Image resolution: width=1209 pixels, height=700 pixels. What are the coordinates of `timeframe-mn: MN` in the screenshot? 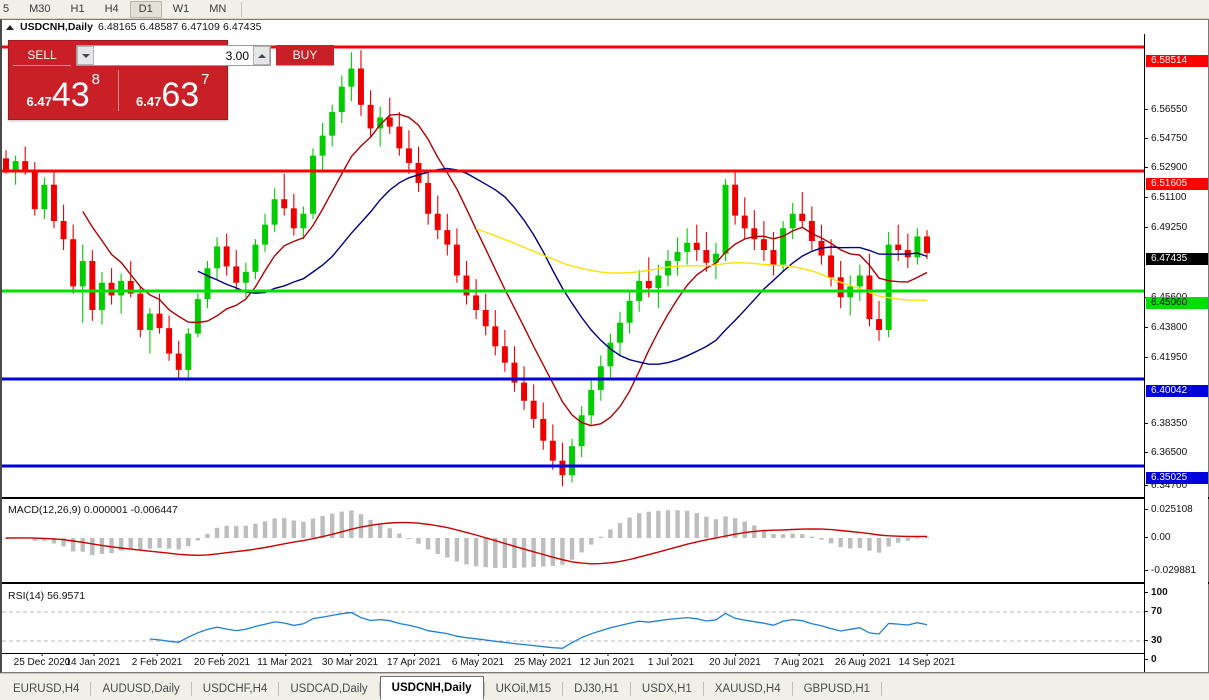 It's located at (218, 8).